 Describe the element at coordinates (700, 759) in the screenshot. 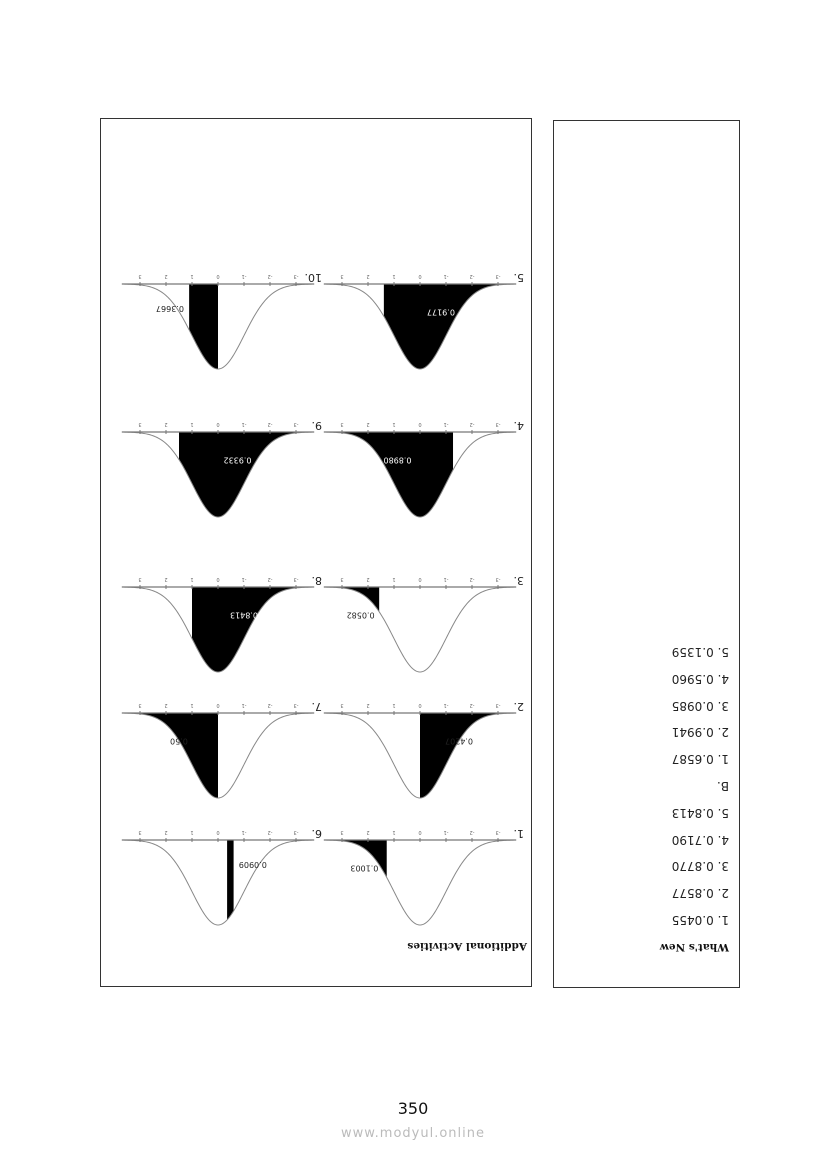

I see `answer-item: 1. 0.6587` at that location.